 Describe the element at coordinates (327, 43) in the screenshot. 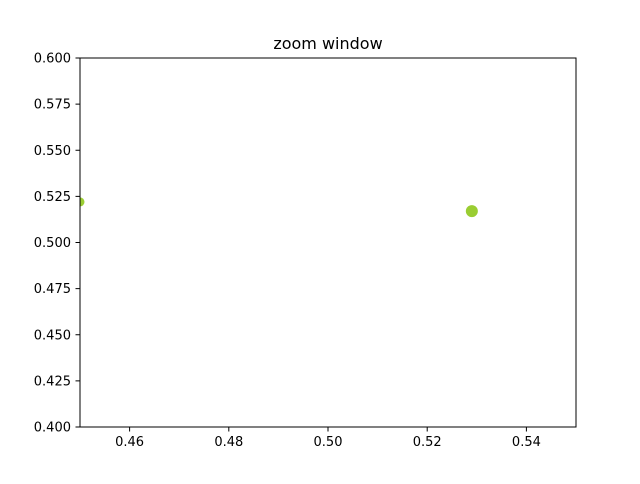

I see `chart-title: zoom window` at that location.